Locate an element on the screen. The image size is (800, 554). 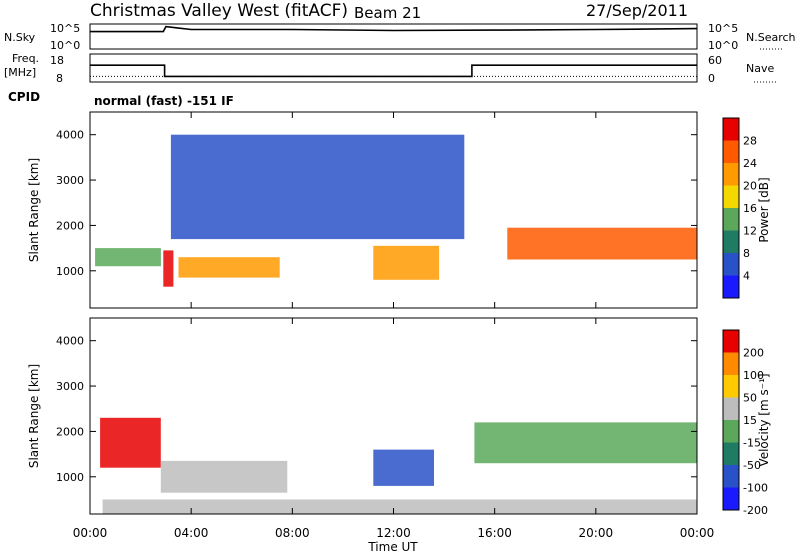
x-tick-labels: 00:00 04:00 08:00 12:00 16:00 20:00 00:00 is located at coordinates (394, 533).